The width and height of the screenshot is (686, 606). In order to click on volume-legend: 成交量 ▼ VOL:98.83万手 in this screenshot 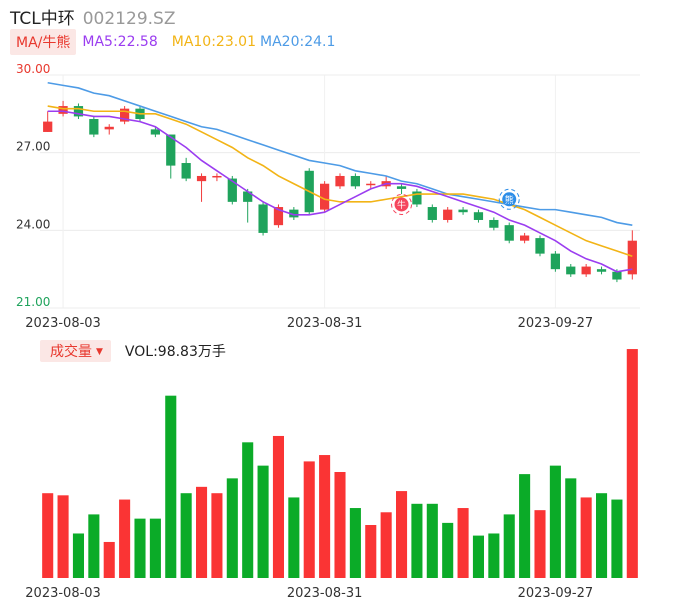, I will do `click(133, 351)`.